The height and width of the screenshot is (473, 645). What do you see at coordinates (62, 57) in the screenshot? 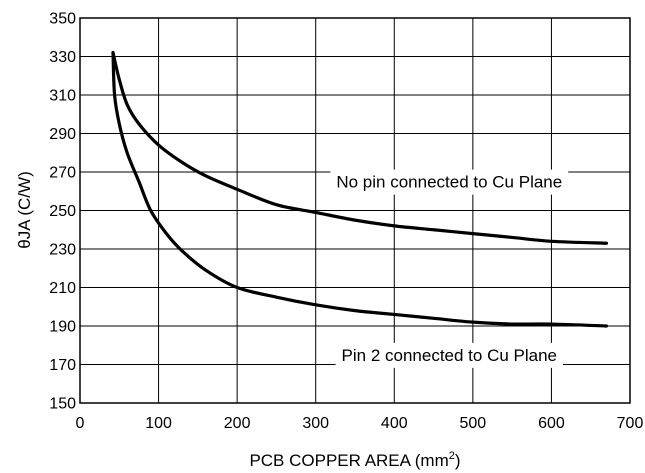
I see `y-tick-label: 330` at bounding box center [62, 57].